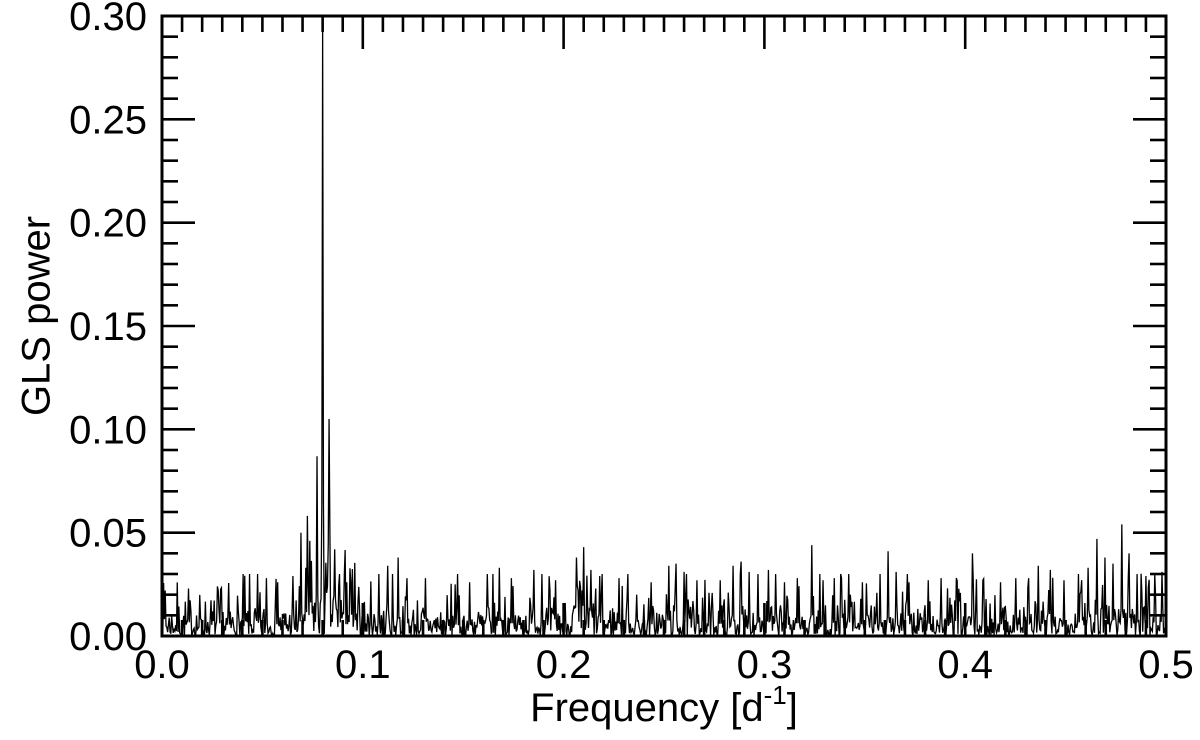  I want to click on x-axis-label: Frequency [d-1], so click(664, 705).